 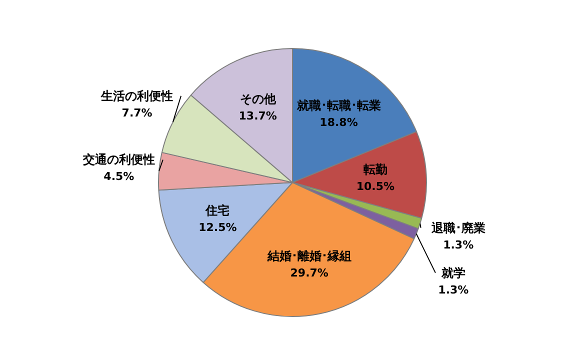 I want to click on data-label: 29.7%, so click(x=309, y=273).